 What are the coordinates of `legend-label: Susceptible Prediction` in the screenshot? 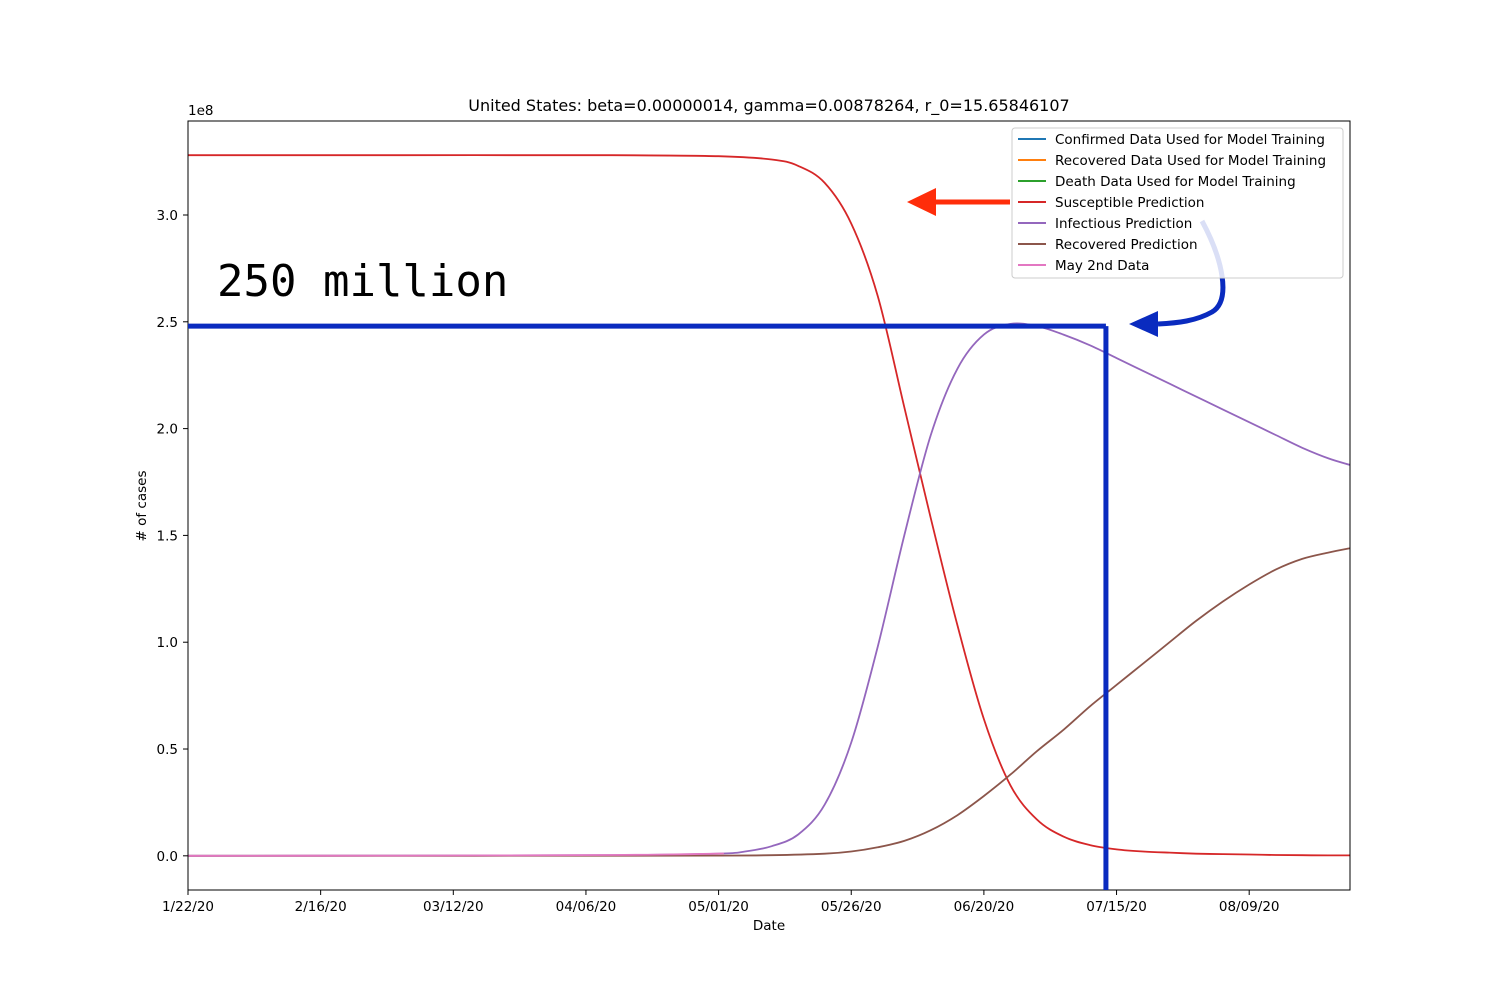 It's located at (1129, 203).